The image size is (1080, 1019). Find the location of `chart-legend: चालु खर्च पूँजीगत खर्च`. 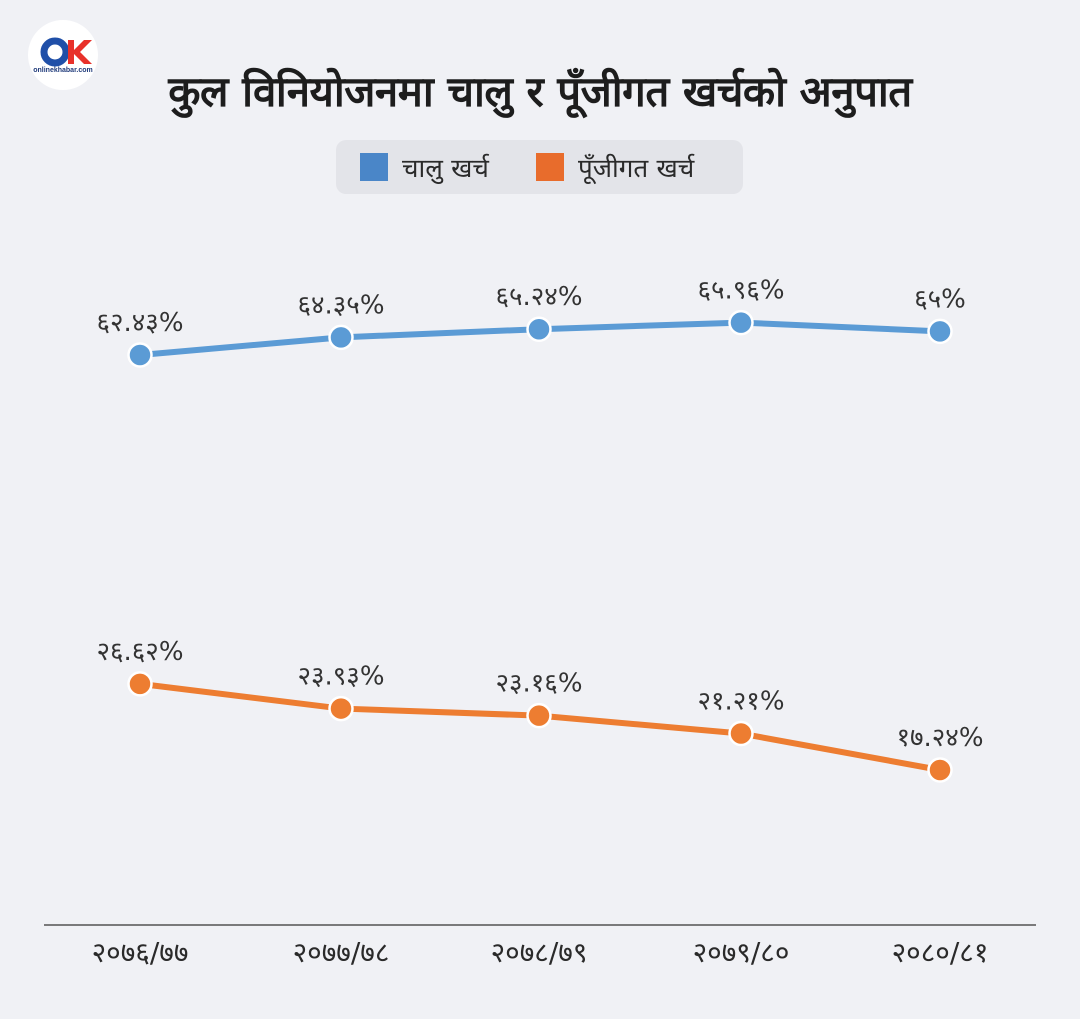

chart-legend: चालु खर्च पूँजीगत खर्च is located at coordinates (539, 167).